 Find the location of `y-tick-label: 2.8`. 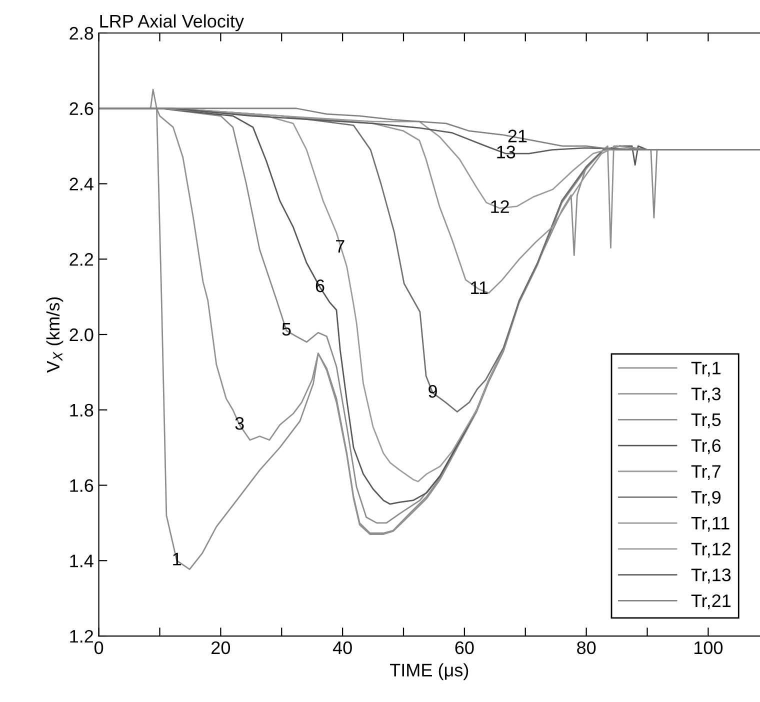

y-tick-label: 2.8 is located at coordinates (82, 33).